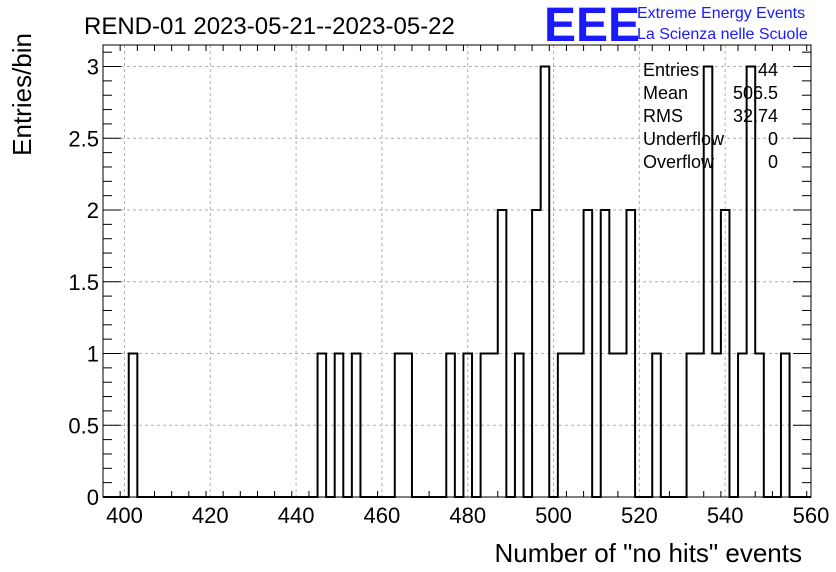  I want to click on stats-label: Overflow, so click(679, 162).